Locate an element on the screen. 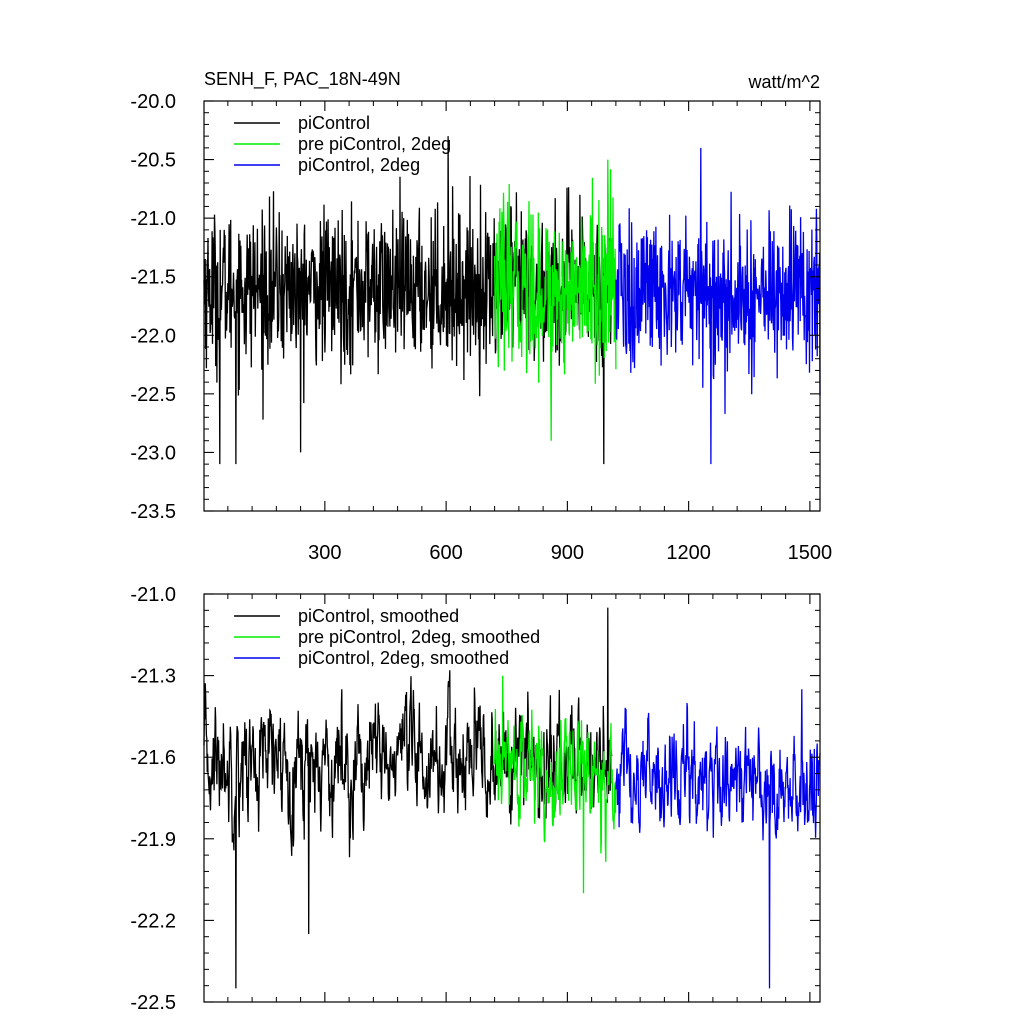 The height and width of the screenshot is (1024, 1024). legend-label: piControl, 2deg is located at coordinates (359, 165).